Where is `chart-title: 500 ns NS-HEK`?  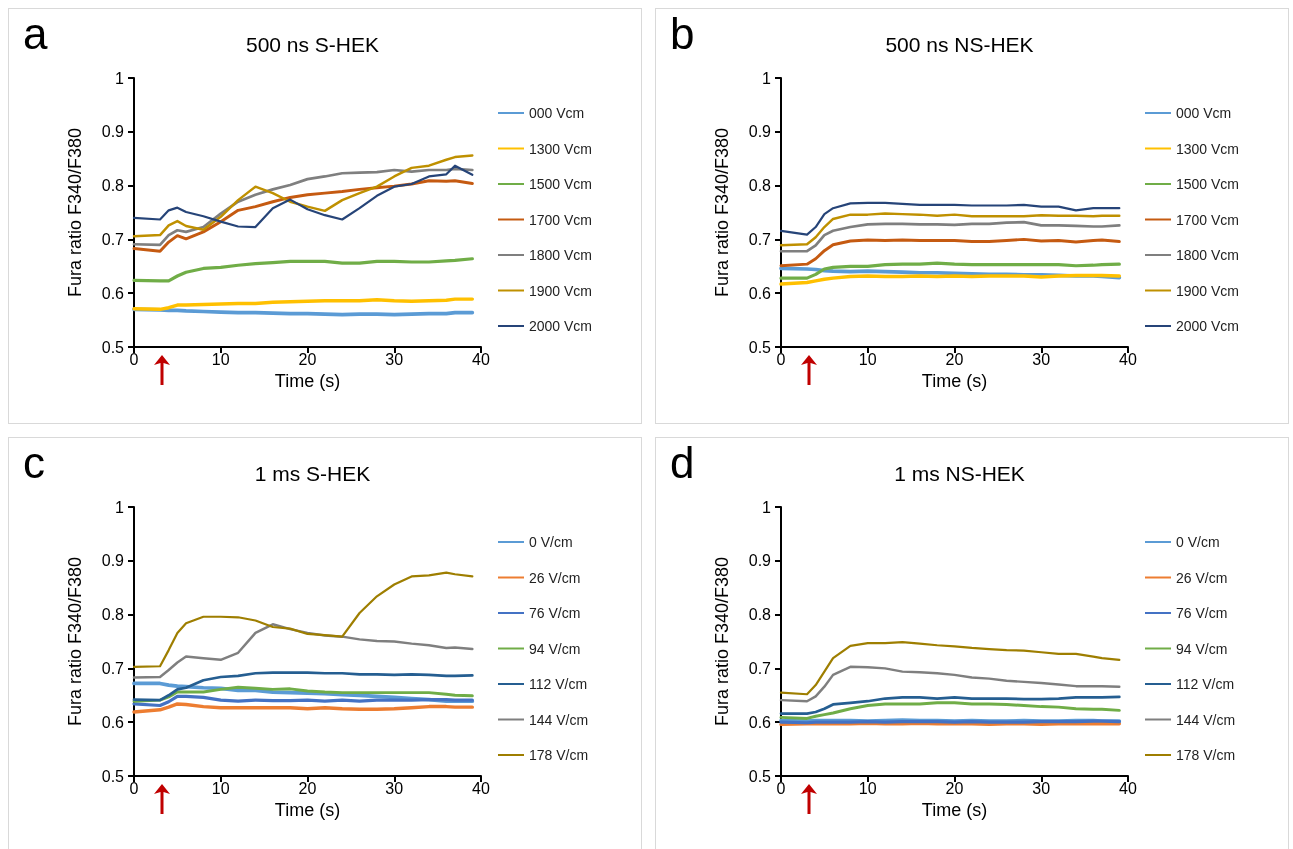 chart-title: 500 ns NS-HEK is located at coordinates (959, 44).